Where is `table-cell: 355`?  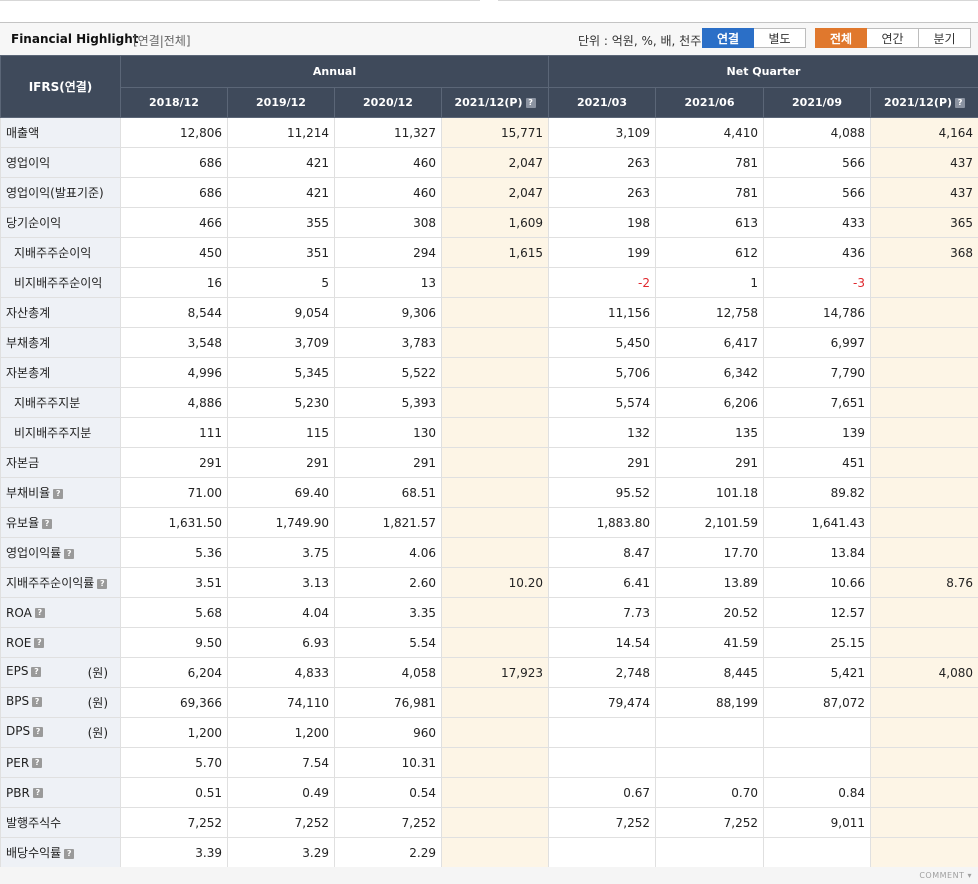
table-cell: 355 is located at coordinates (281, 222).